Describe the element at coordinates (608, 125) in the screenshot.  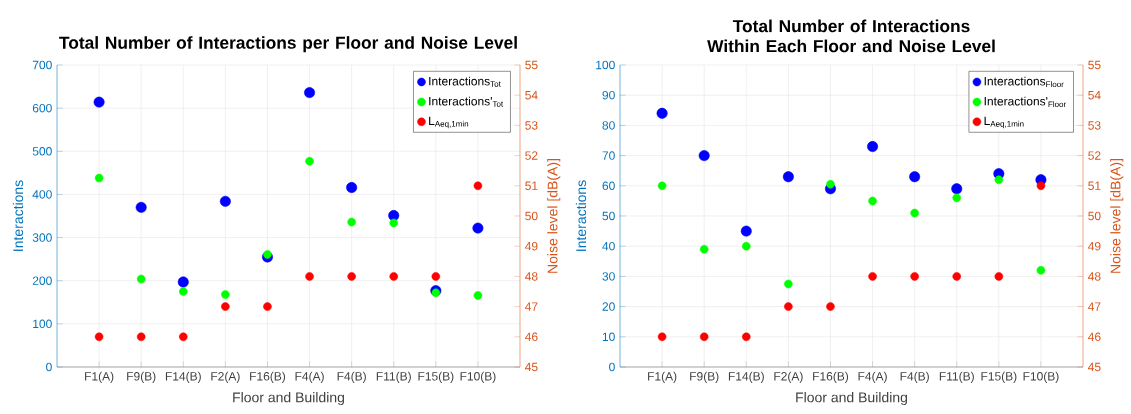
I see `y-tick-label: 80` at that location.